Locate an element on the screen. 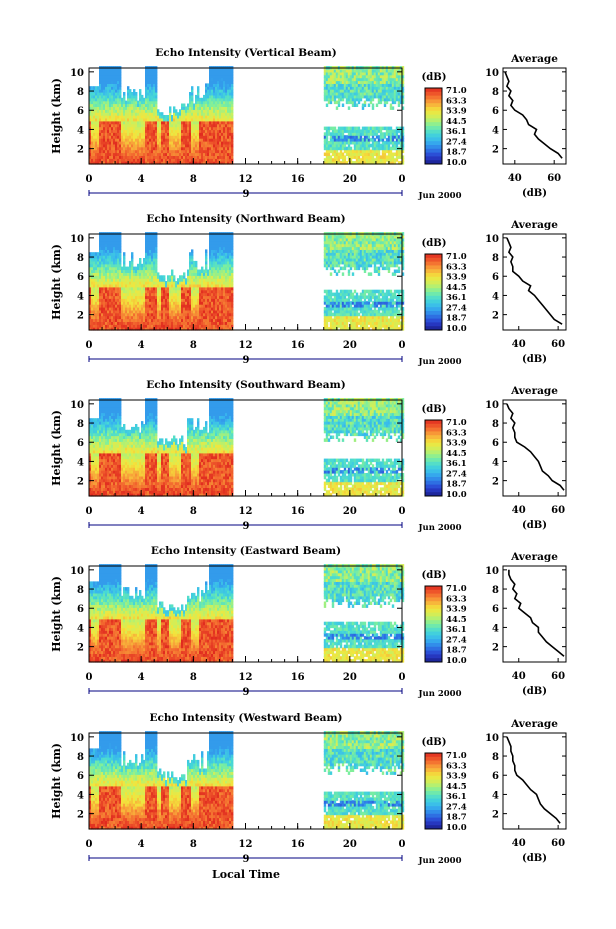 Image resolution: width=616 pixels, height=929 pixels. colorbar-tick-label: 63.3 is located at coordinates (456, 101).